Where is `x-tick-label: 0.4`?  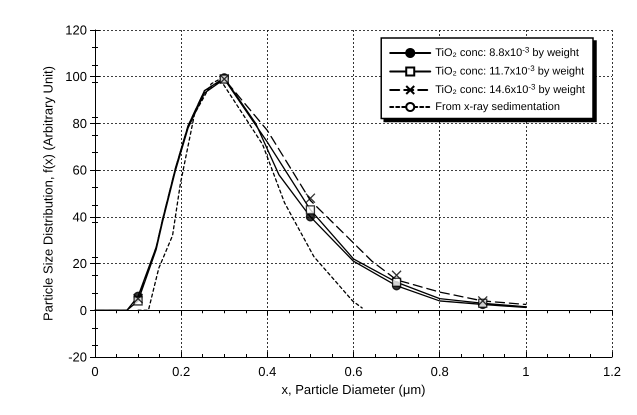 x-tick-label: 0.4 is located at coordinates (267, 371).